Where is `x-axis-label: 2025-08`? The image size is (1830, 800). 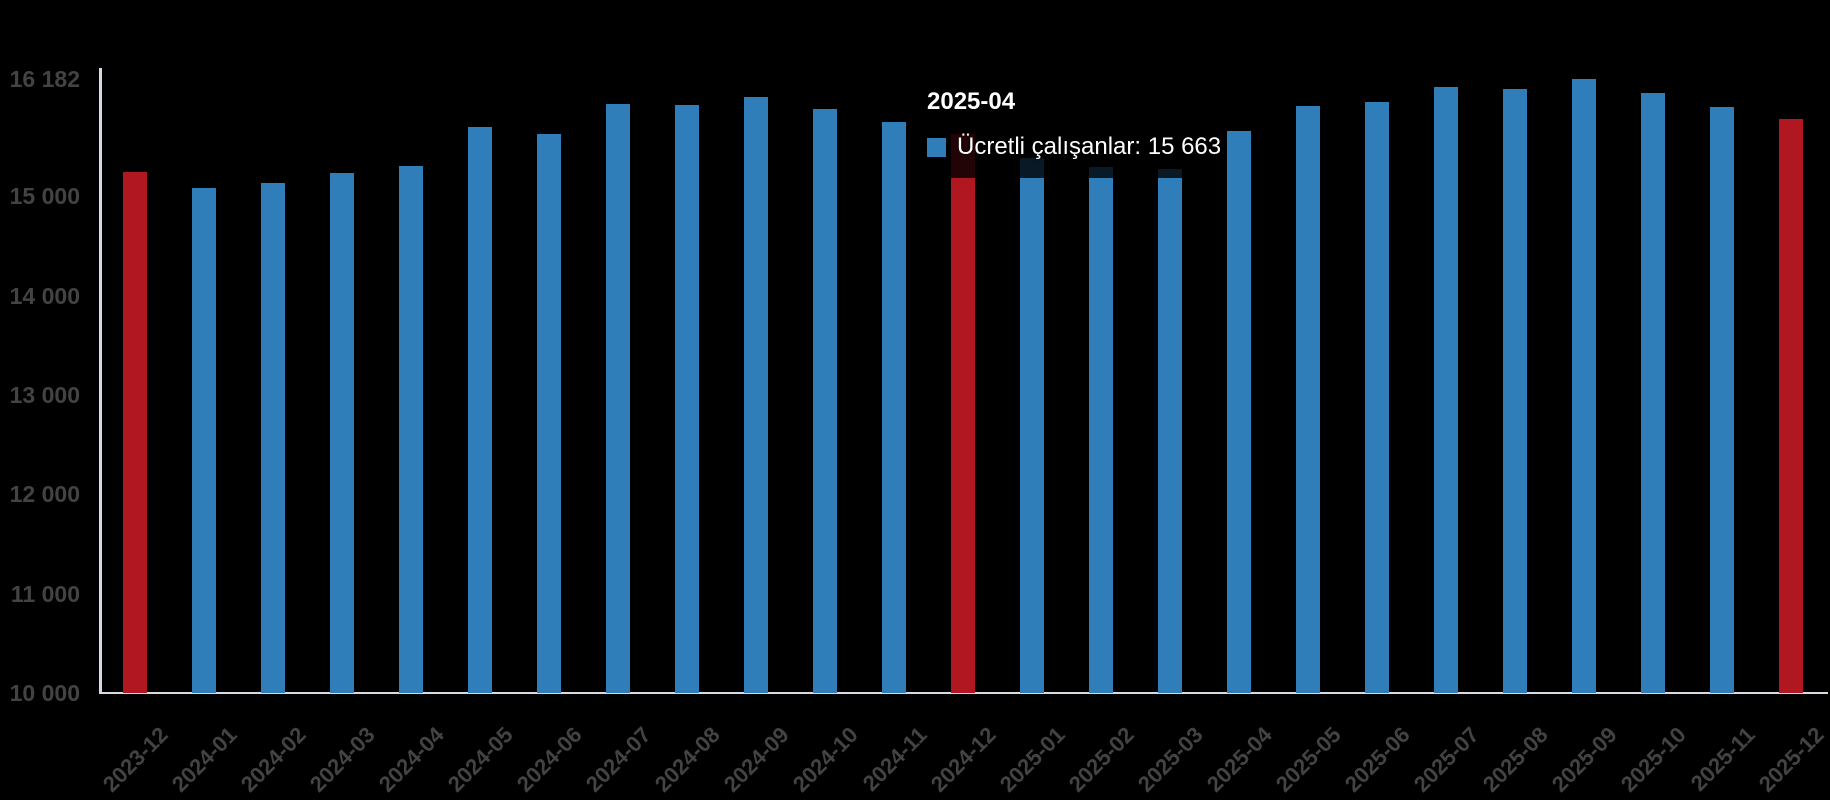 x-axis-label: 2025-08 is located at coordinates (1515, 759).